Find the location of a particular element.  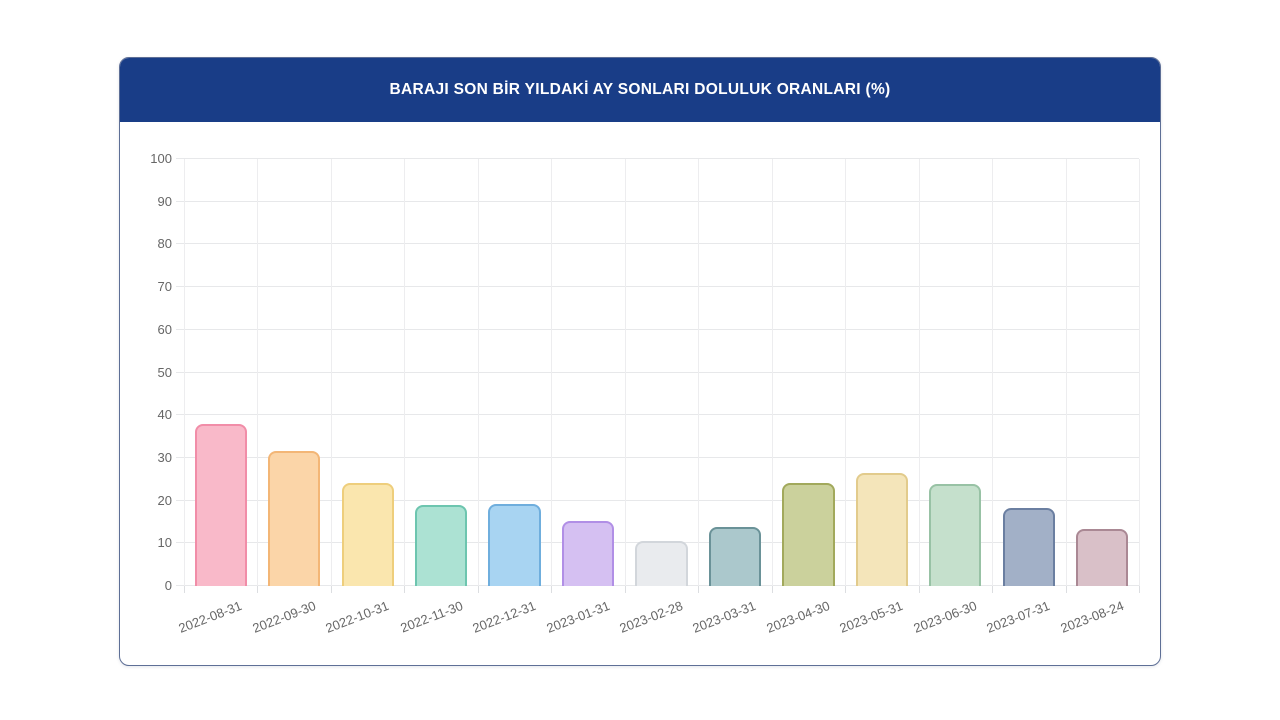

y-tick-label: 70 is located at coordinates (164, 287).